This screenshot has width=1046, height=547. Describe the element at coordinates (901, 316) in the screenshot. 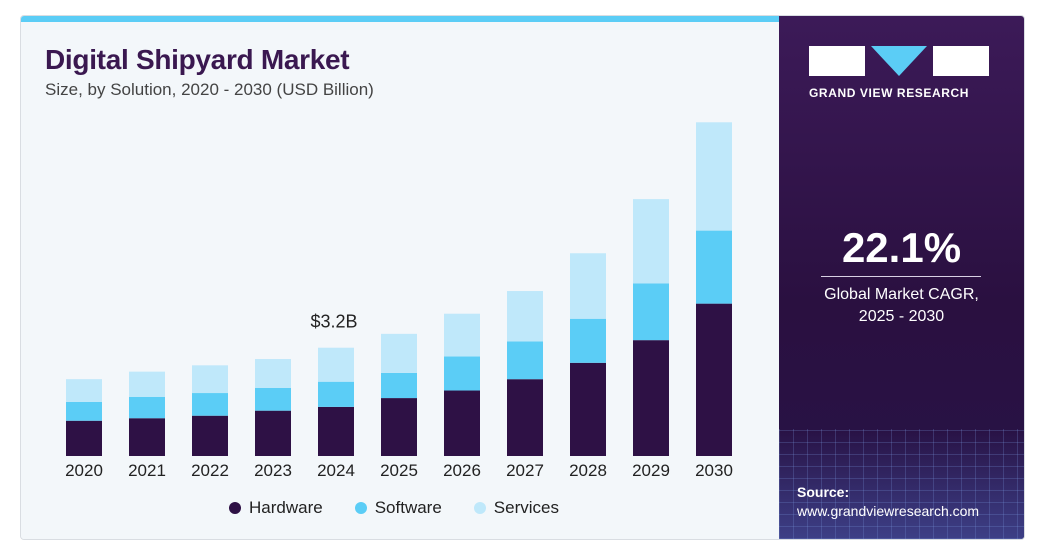

I see `cagr-label-line2: 2025 - 2030` at that location.